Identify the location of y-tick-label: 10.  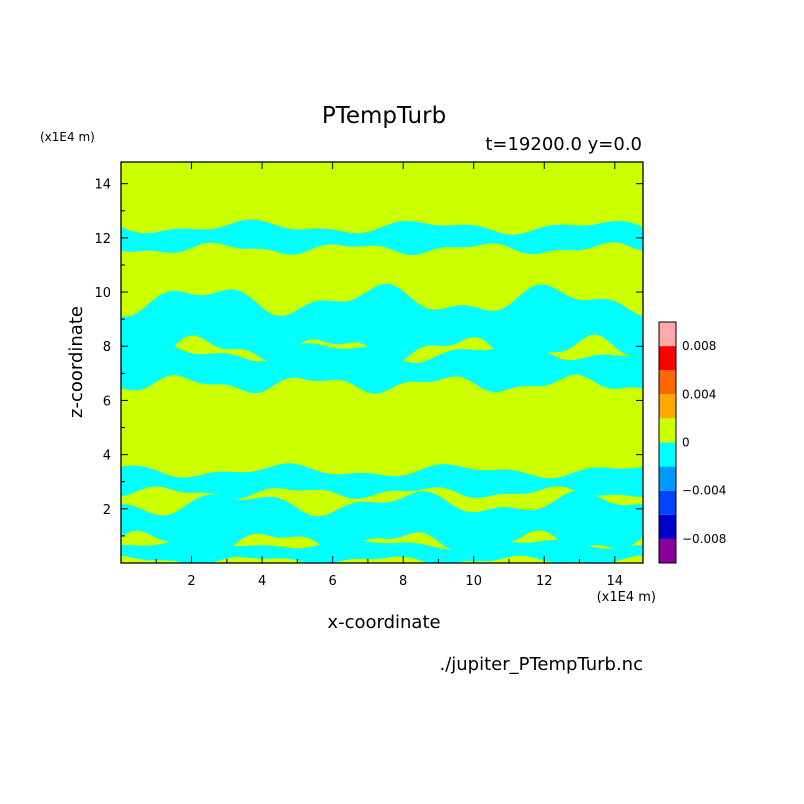
(102, 293).